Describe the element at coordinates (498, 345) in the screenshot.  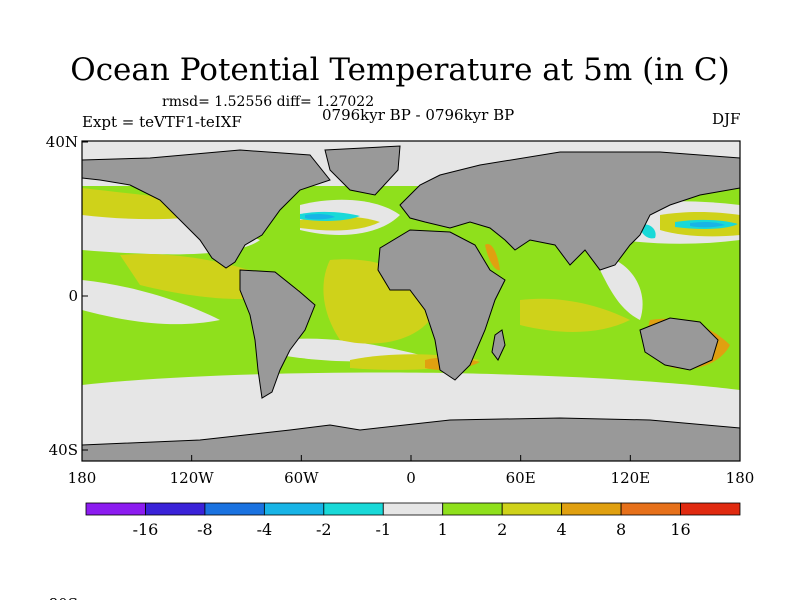
I see `madagascar` at that location.